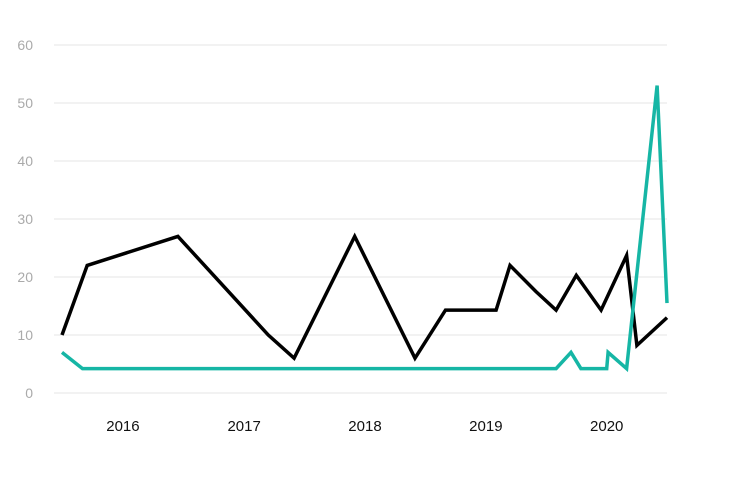  What do you see at coordinates (25, 277) in the screenshot?
I see `y-tick-label: 20` at bounding box center [25, 277].